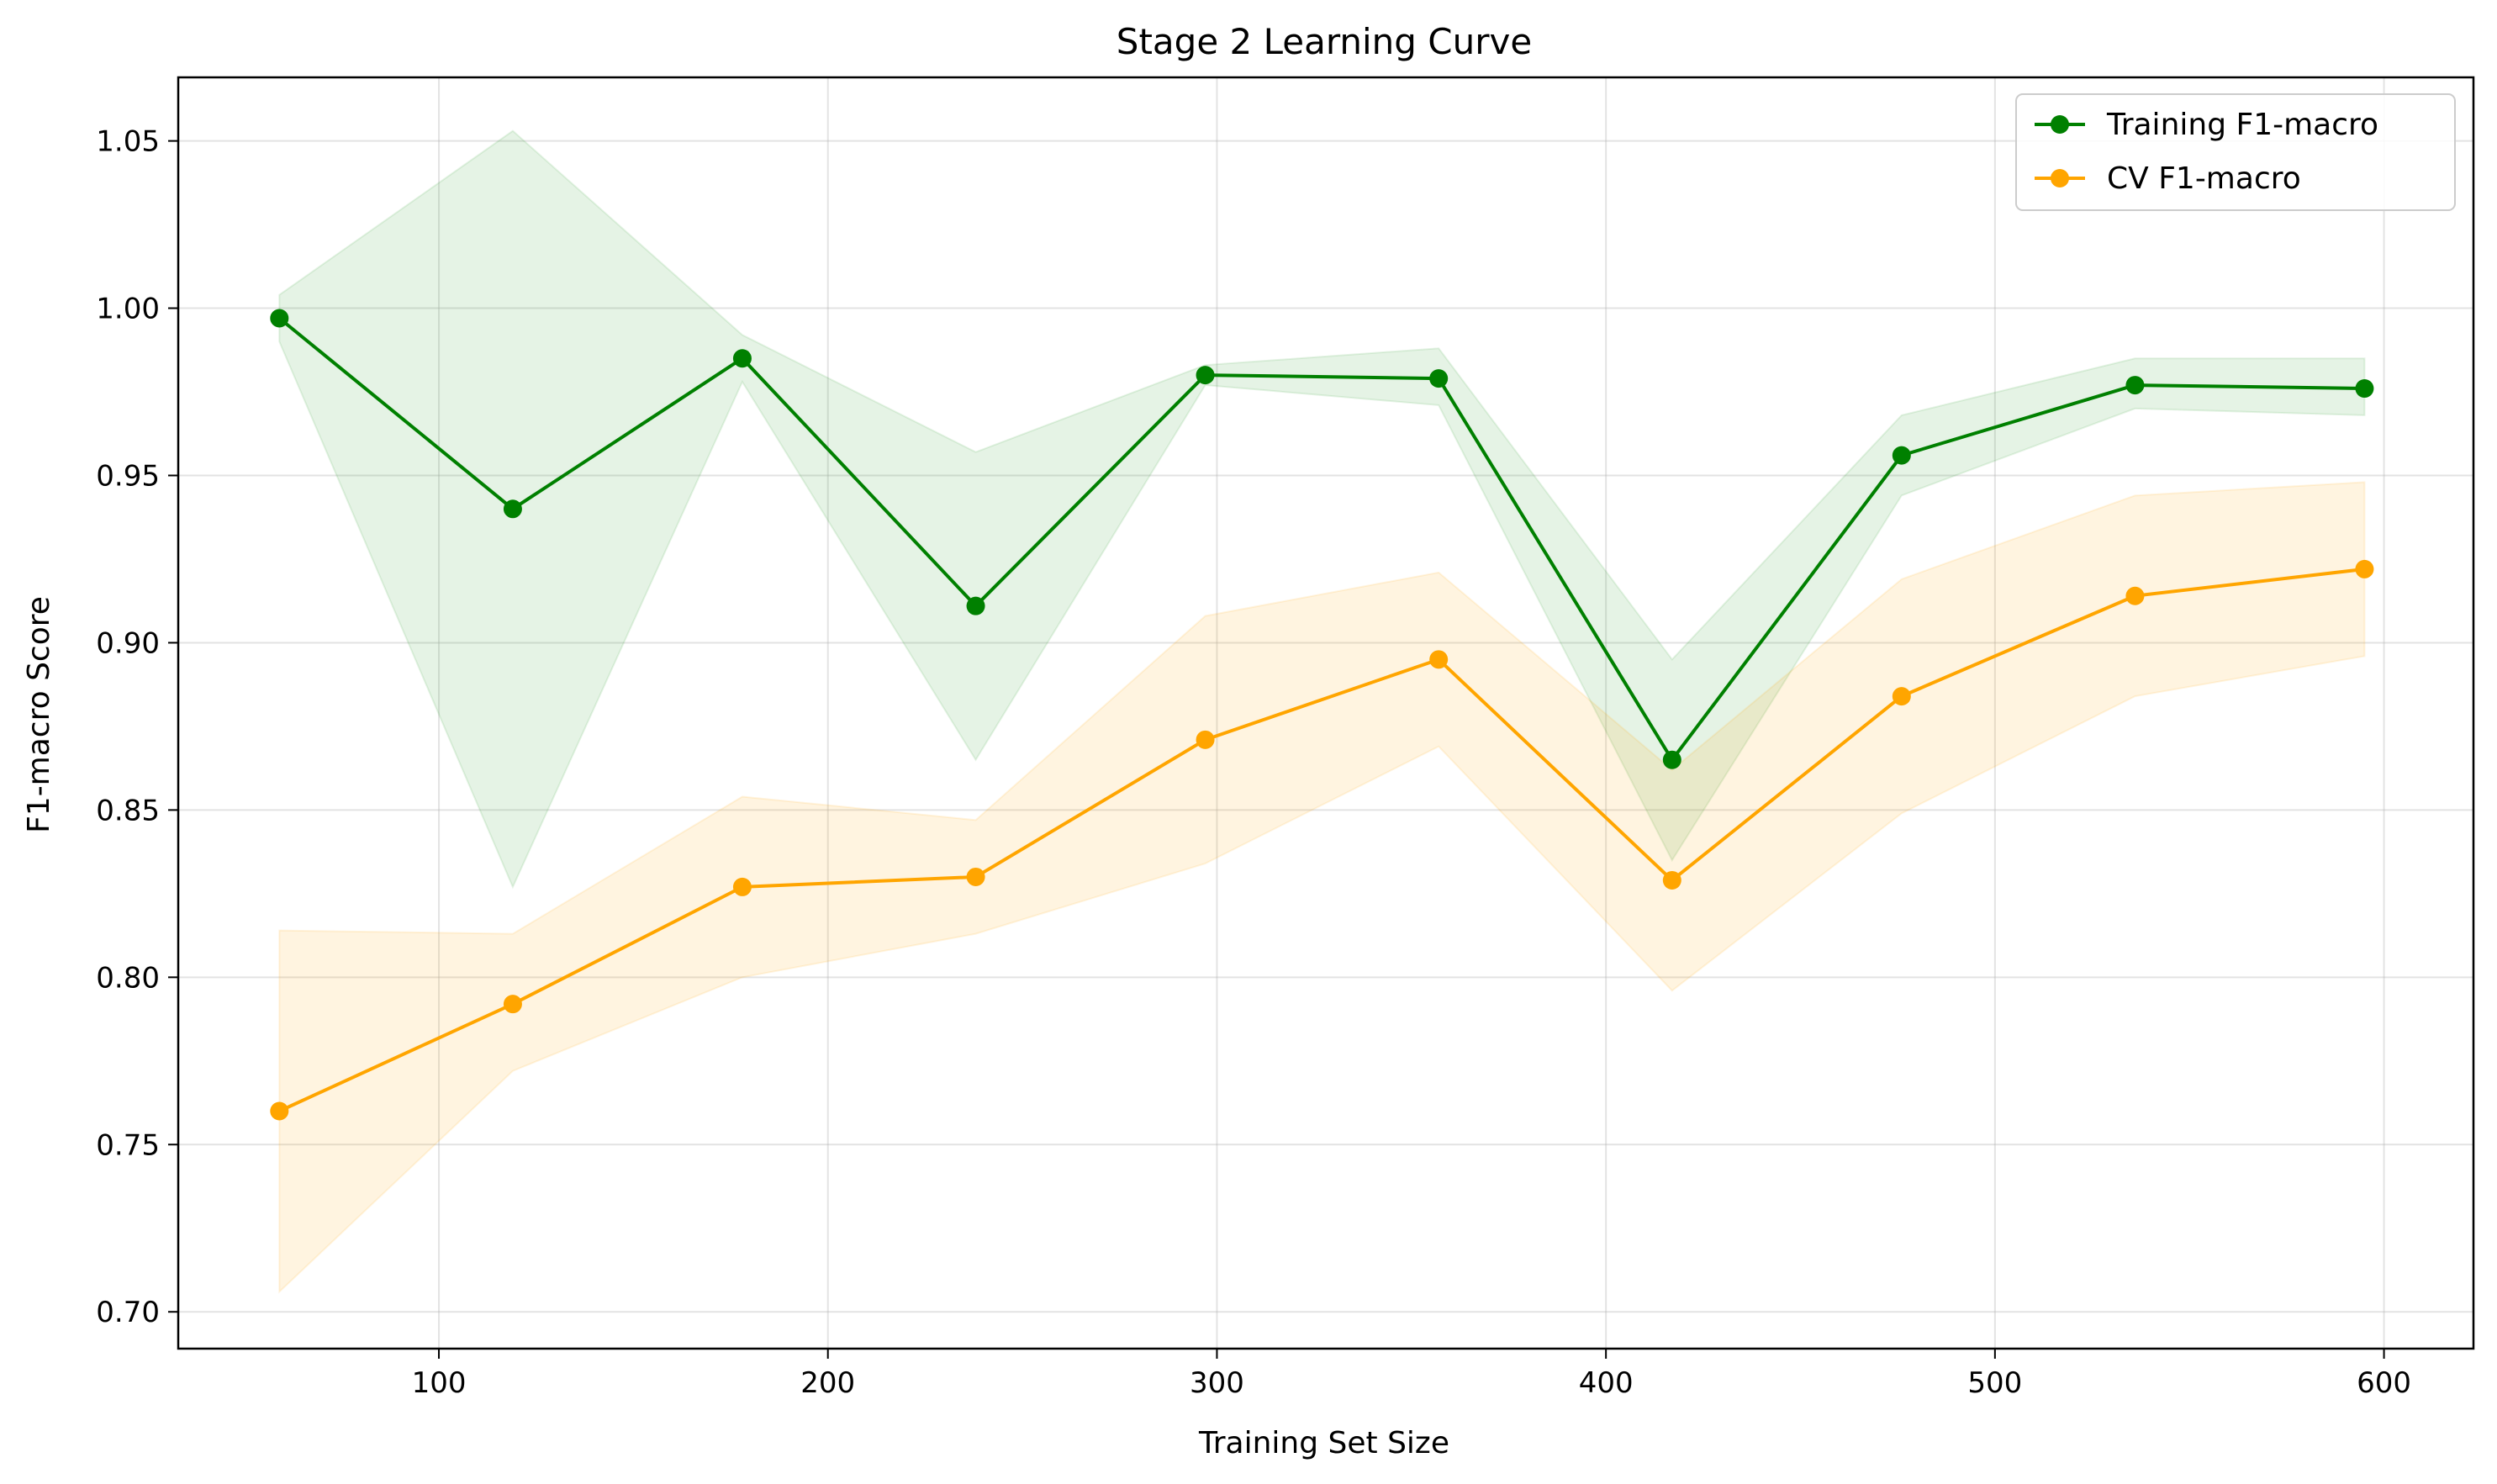 This screenshot has width=2497, height=1484. I want to click on legend-frame, so click(2235, 152).